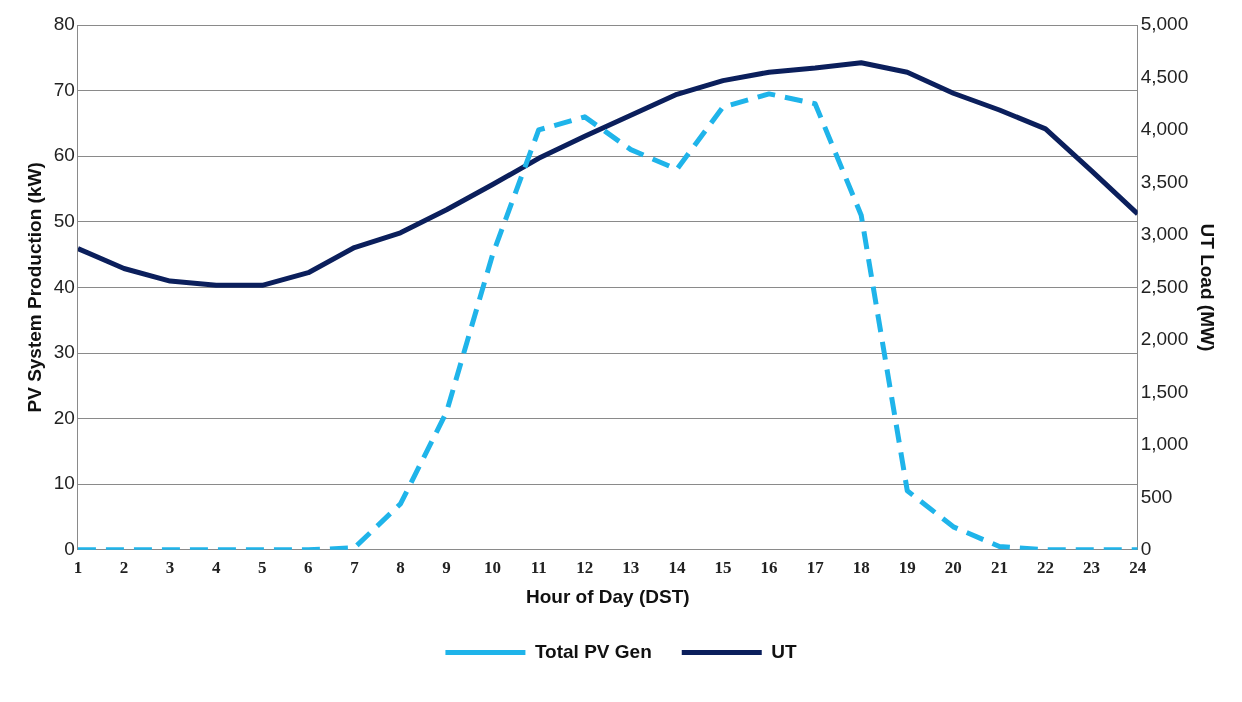 This screenshot has width=1242, height=702. What do you see at coordinates (1164, 444) in the screenshot?
I see `y2-tick-label: 1,000` at bounding box center [1164, 444].